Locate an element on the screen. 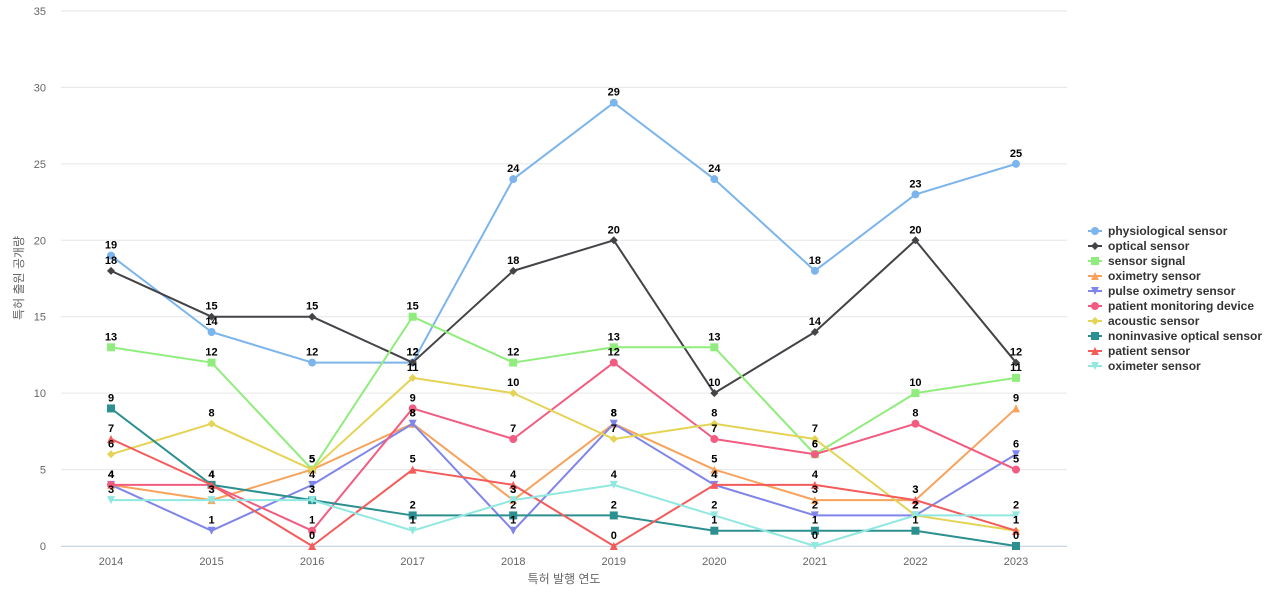  legend-item: oximeter sensor is located at coordinates (1144, 366).